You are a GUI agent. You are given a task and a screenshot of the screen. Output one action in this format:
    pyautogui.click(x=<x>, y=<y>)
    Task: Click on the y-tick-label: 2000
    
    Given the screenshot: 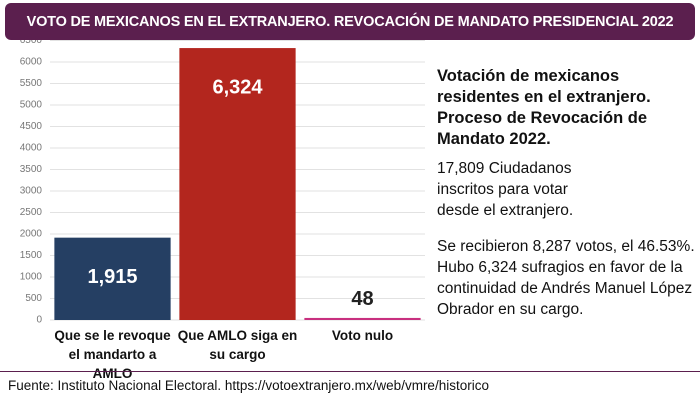 What is the action you would take?
    pyautogui.click(x=31, y=234)
    